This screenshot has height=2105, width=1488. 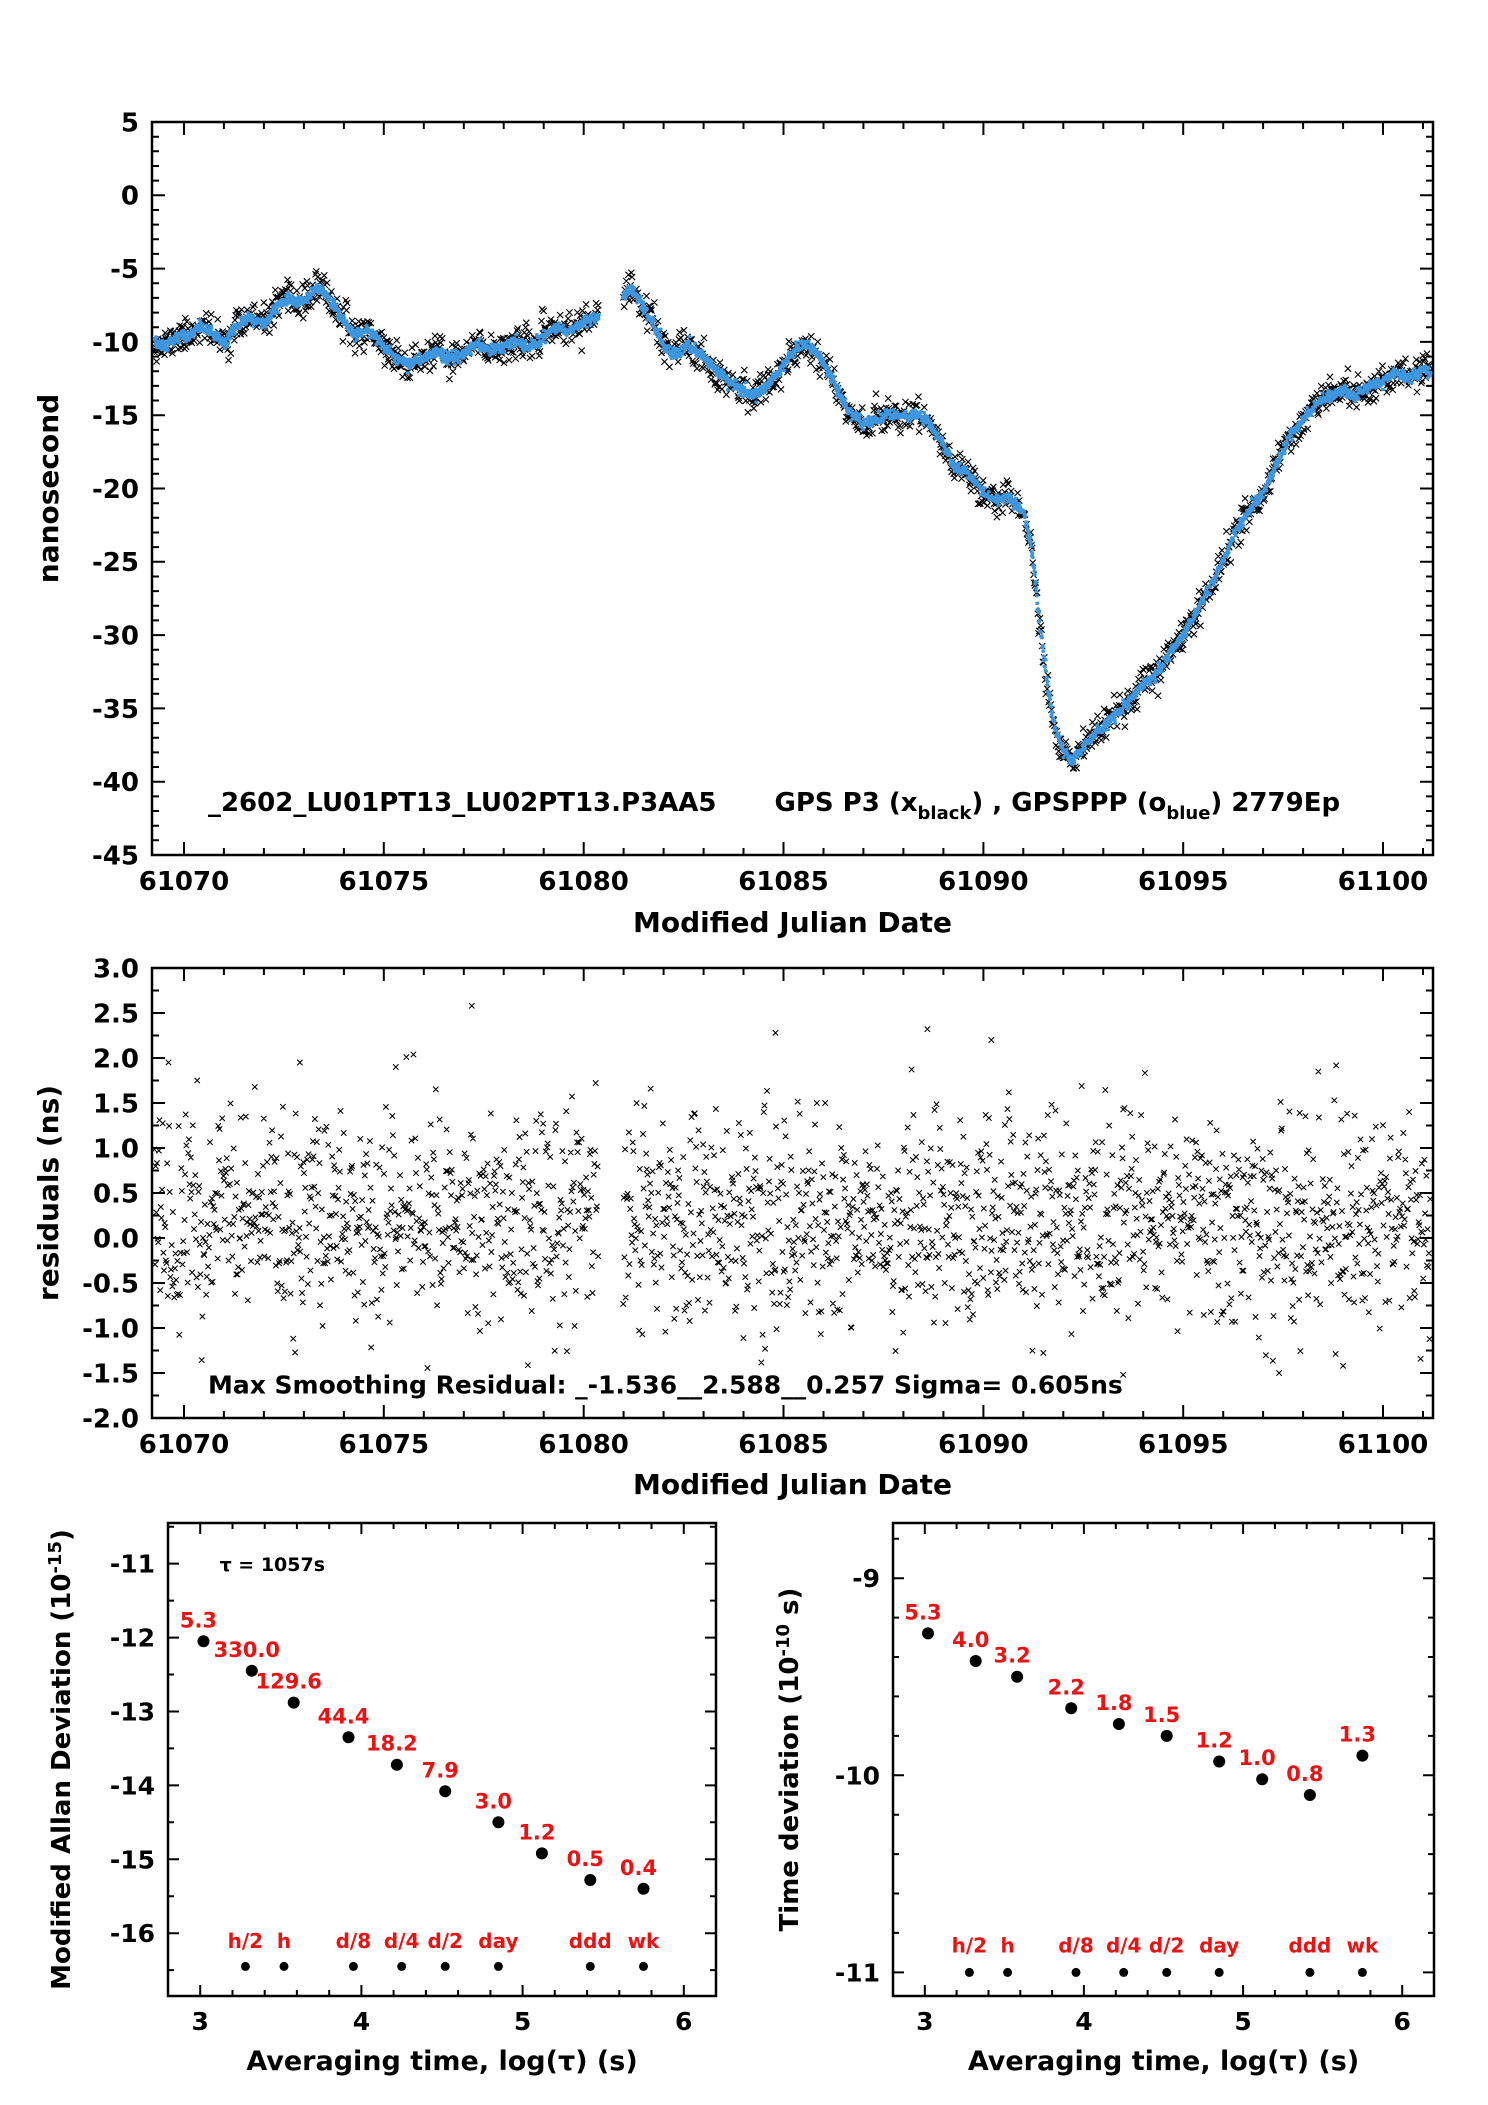 What do you see at coordinates (590, 1941) in the screenshot?
I see `avg-interval-label: ddd` at bounding box center [590, 1941].